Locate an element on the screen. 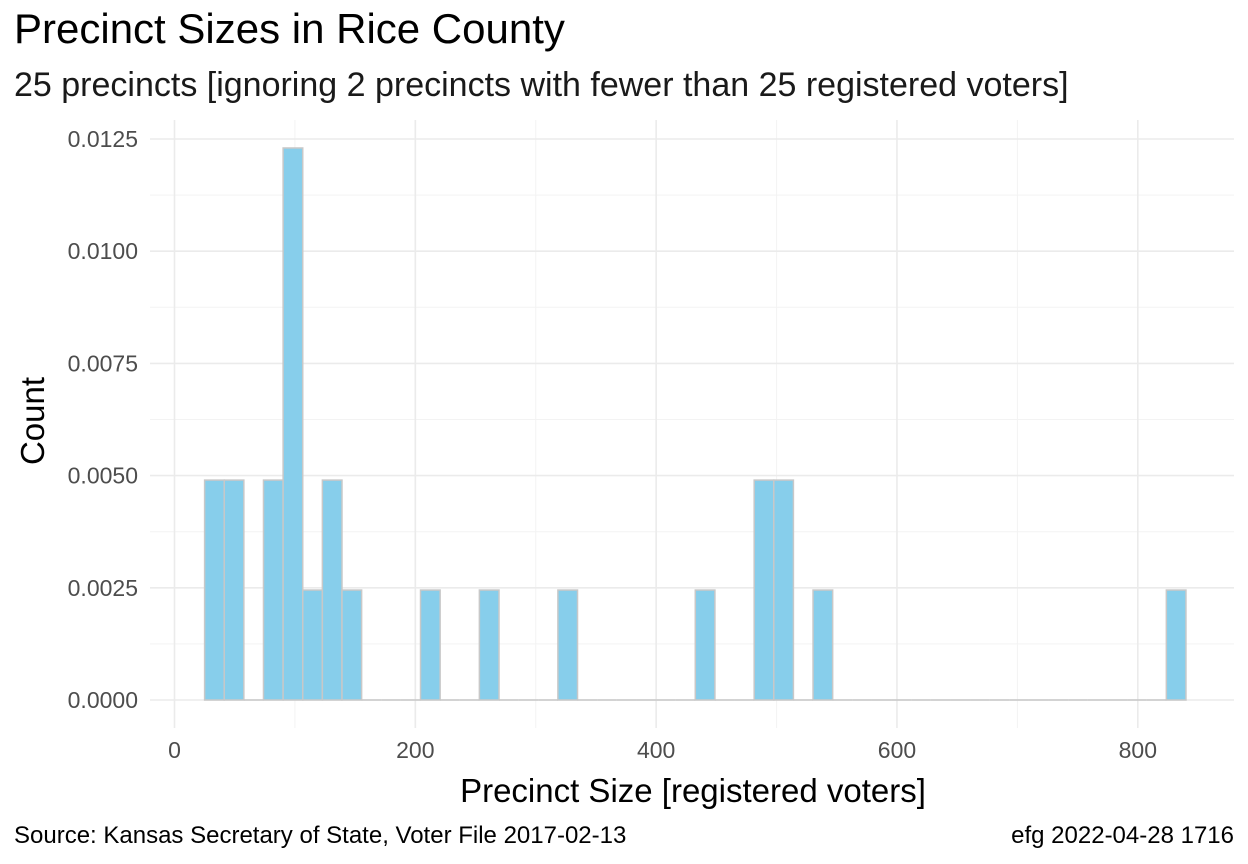 The height and width of the screenshot is (864, 1248). x-tick-label: 200 is located at coordinates (415, 750).